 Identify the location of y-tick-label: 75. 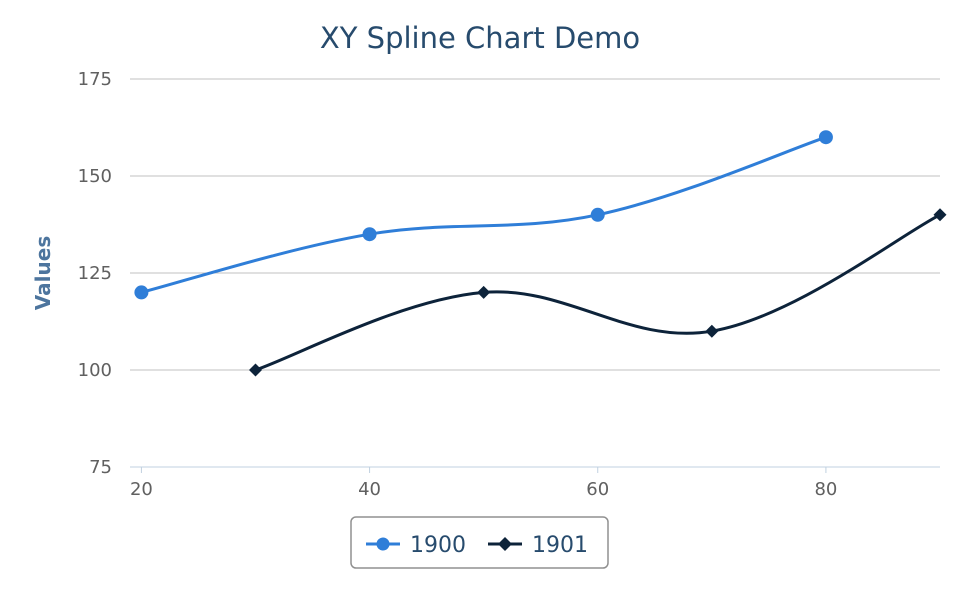
(100, 467).